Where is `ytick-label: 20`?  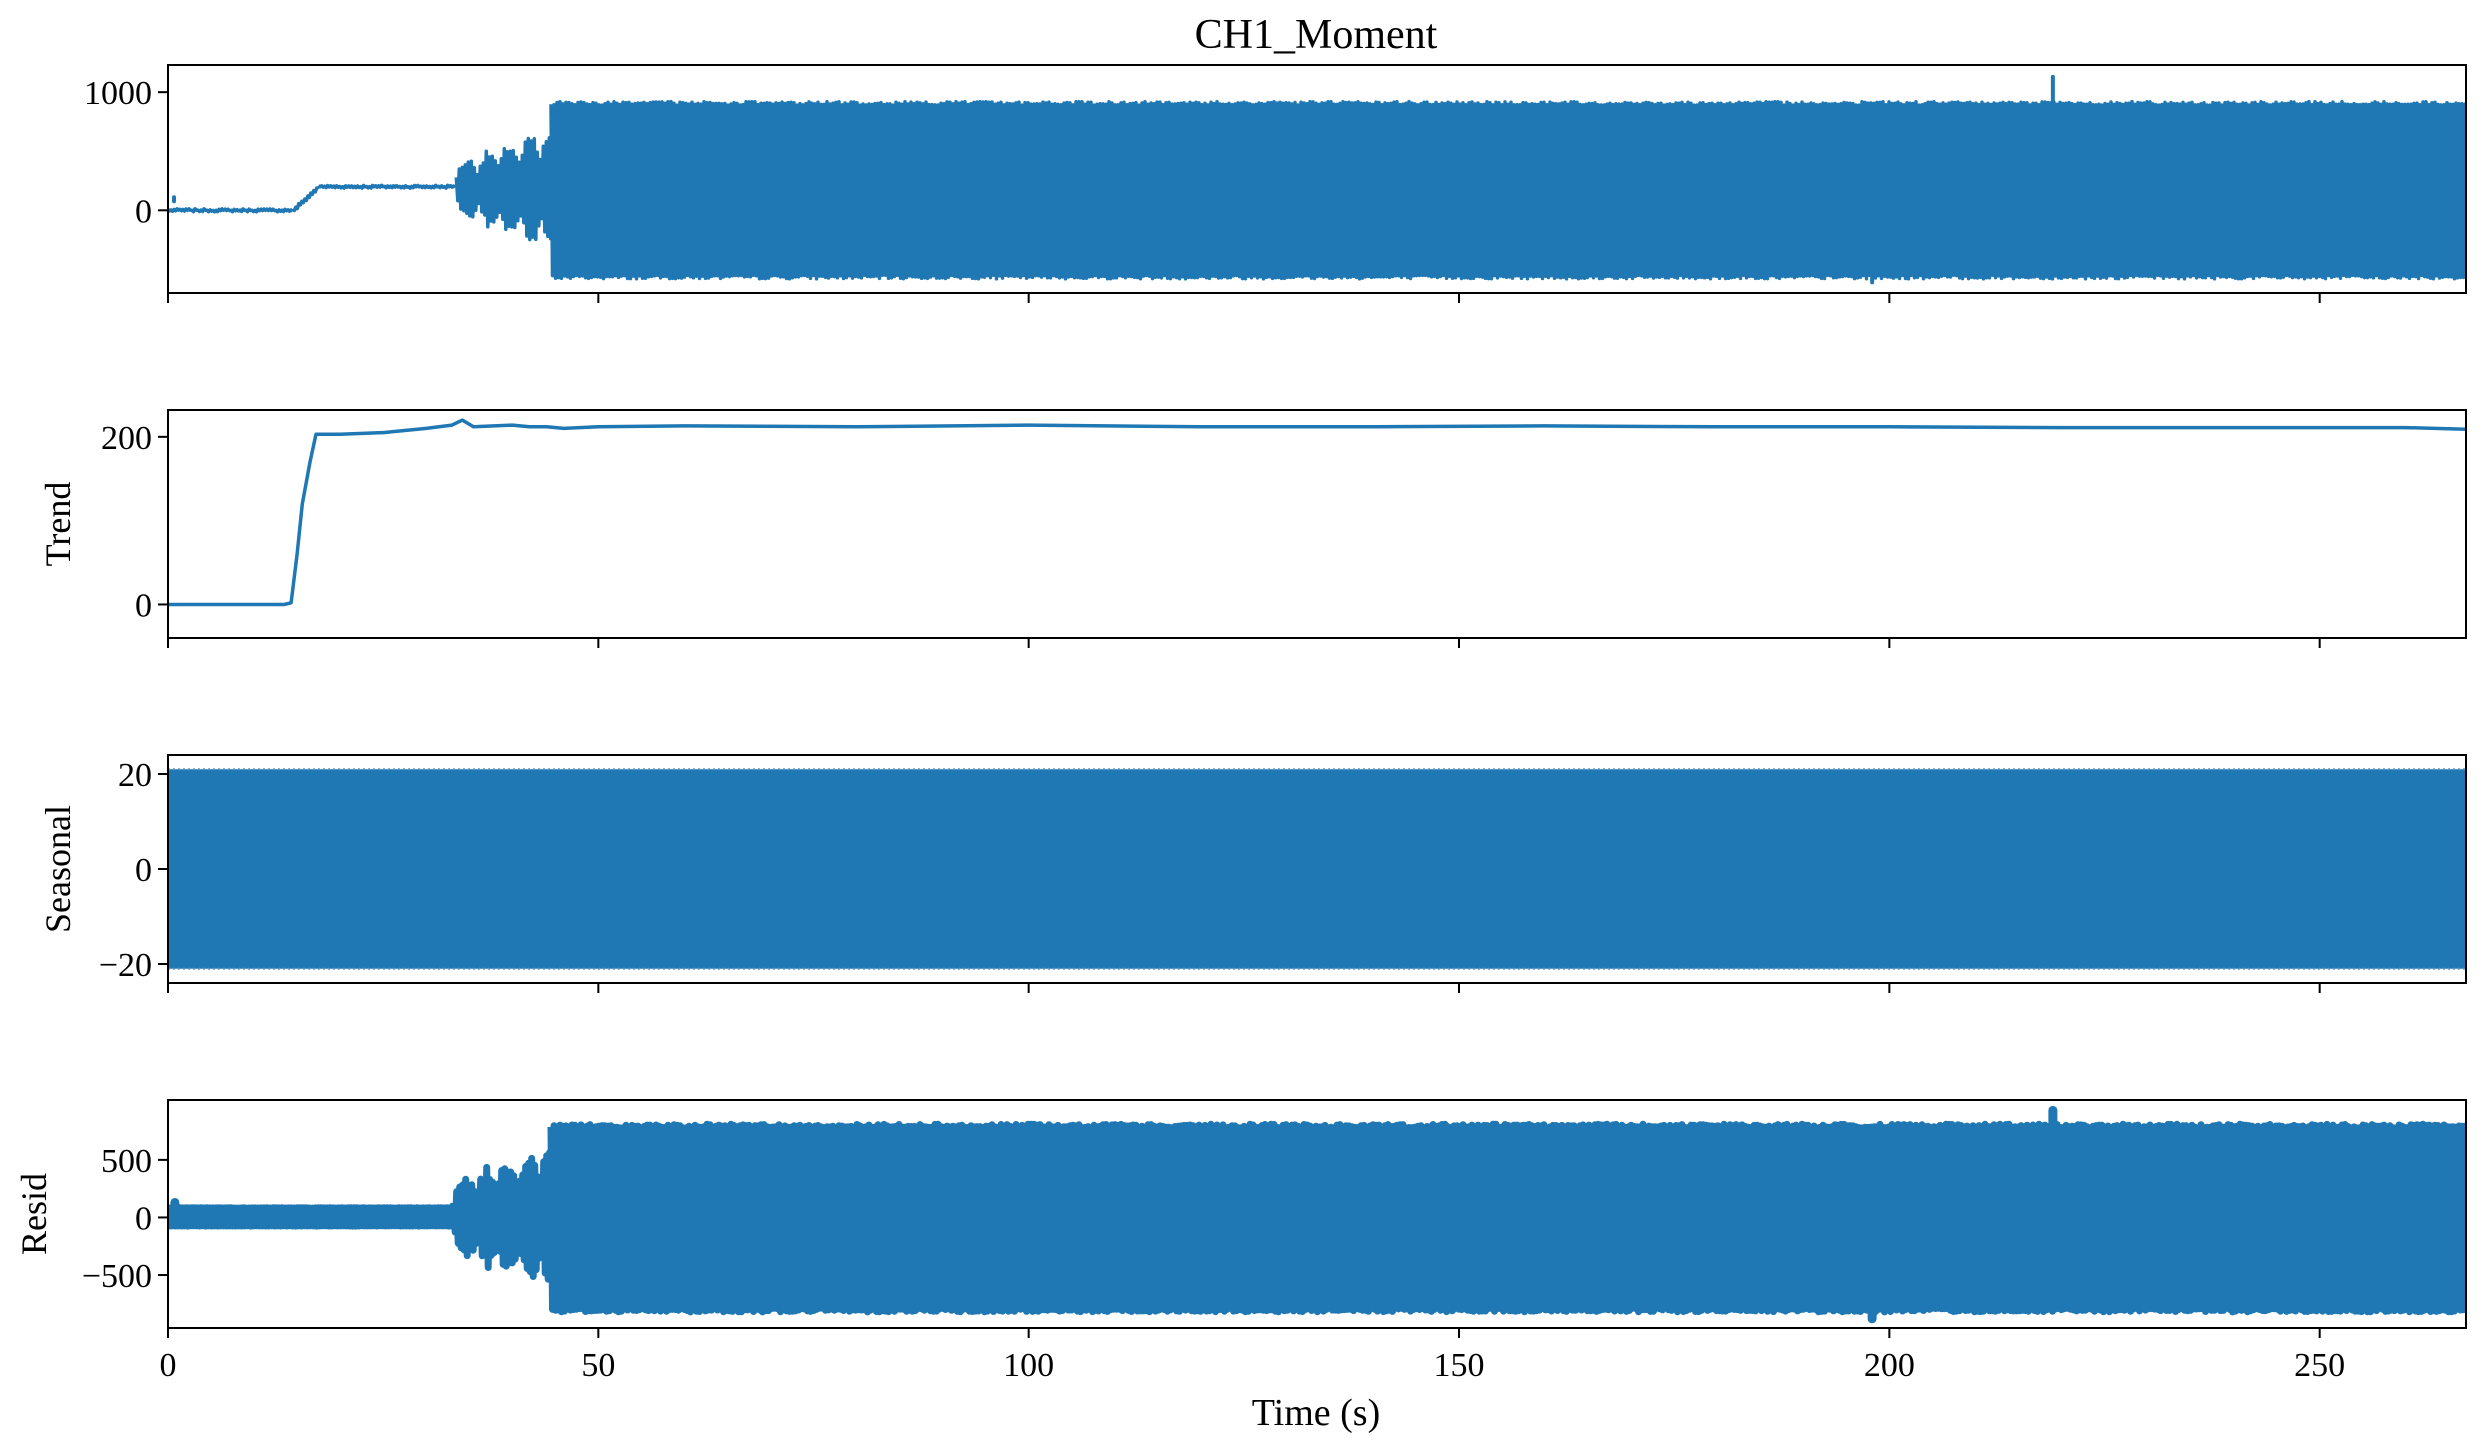 ytick-label: 20 is located at coordinates (135, 775).